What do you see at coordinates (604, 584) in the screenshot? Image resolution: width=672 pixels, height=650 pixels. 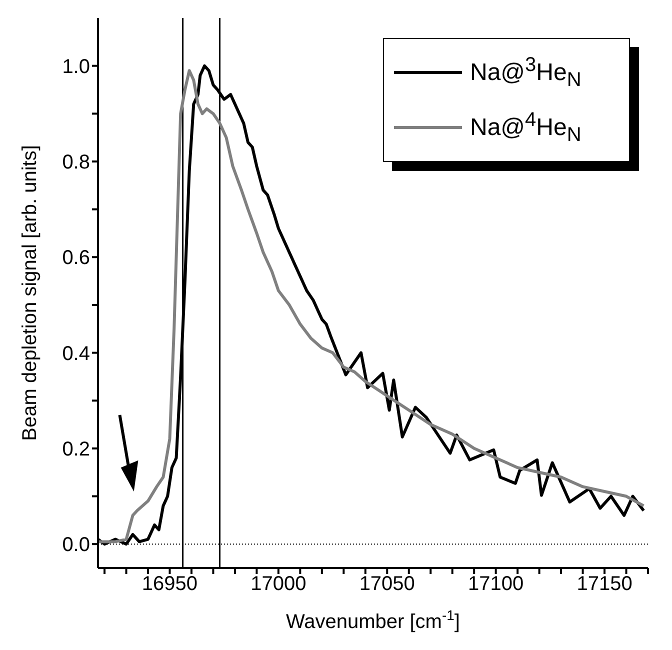 I see `x-tick-label: 17150` at bounding box center [604, 584].